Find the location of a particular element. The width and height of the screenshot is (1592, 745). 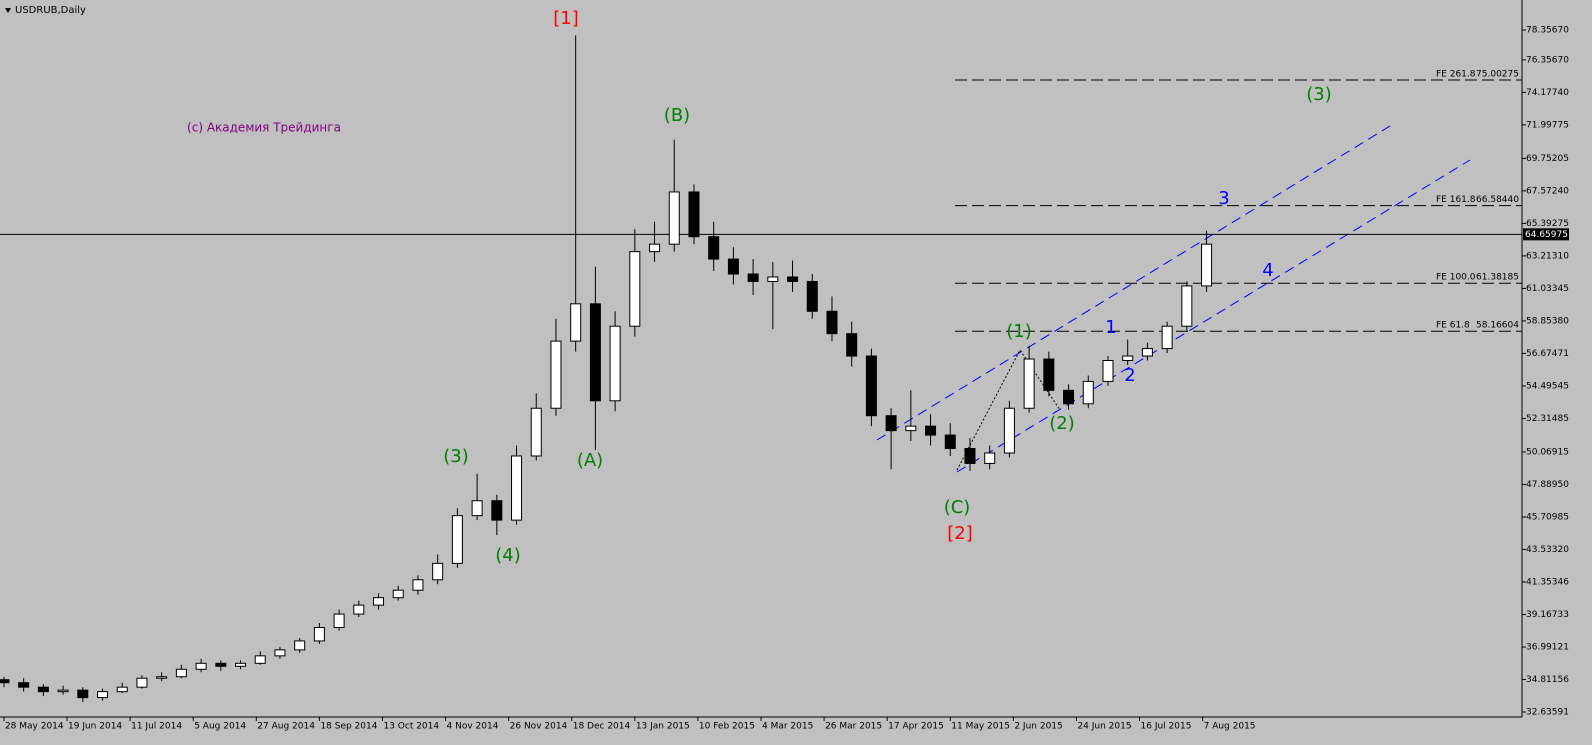

y-tick-label: 58.85380 is located at coordinates (1547, 321).